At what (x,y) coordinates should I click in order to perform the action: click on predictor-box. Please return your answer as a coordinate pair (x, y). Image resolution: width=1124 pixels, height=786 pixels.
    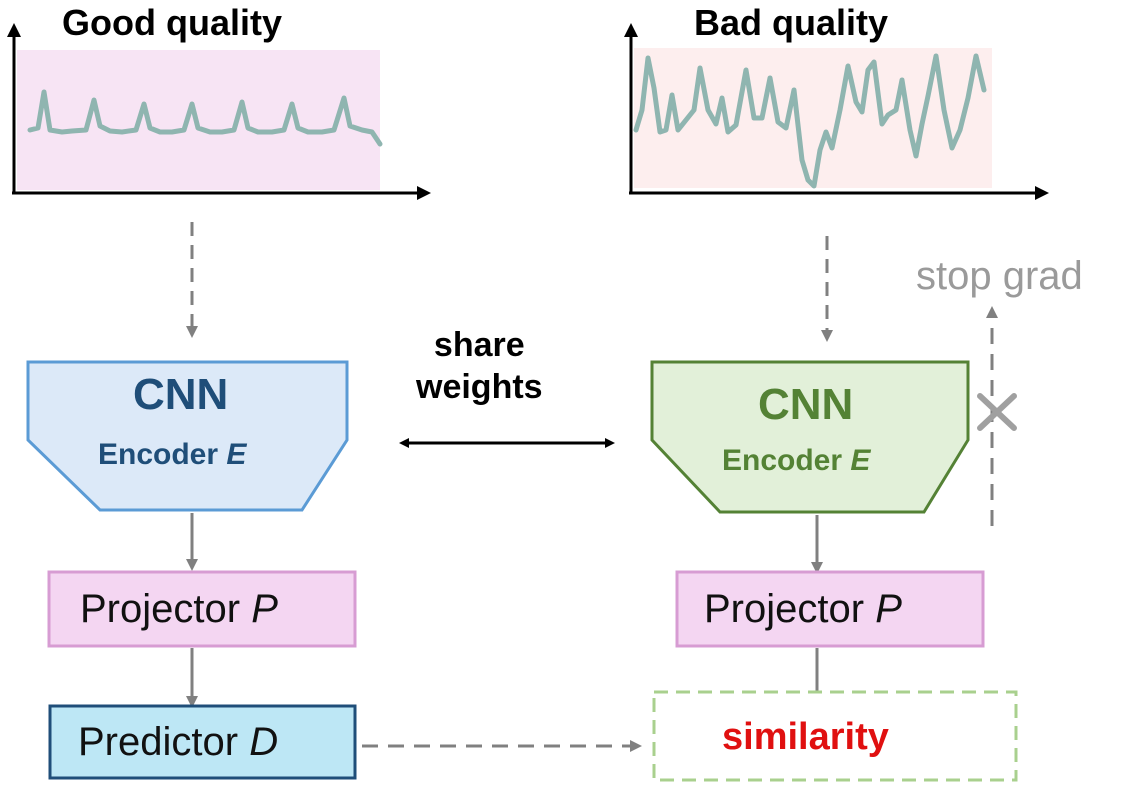
    Looking at the image, I should click on (202, 742).